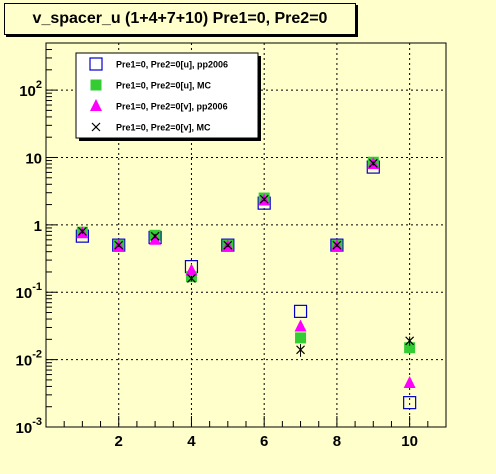 This screenshot has width=496, height=474. I want to click on legend-label: Pre1=0, Pre2=0[v], pp2006, so click(172, 107).